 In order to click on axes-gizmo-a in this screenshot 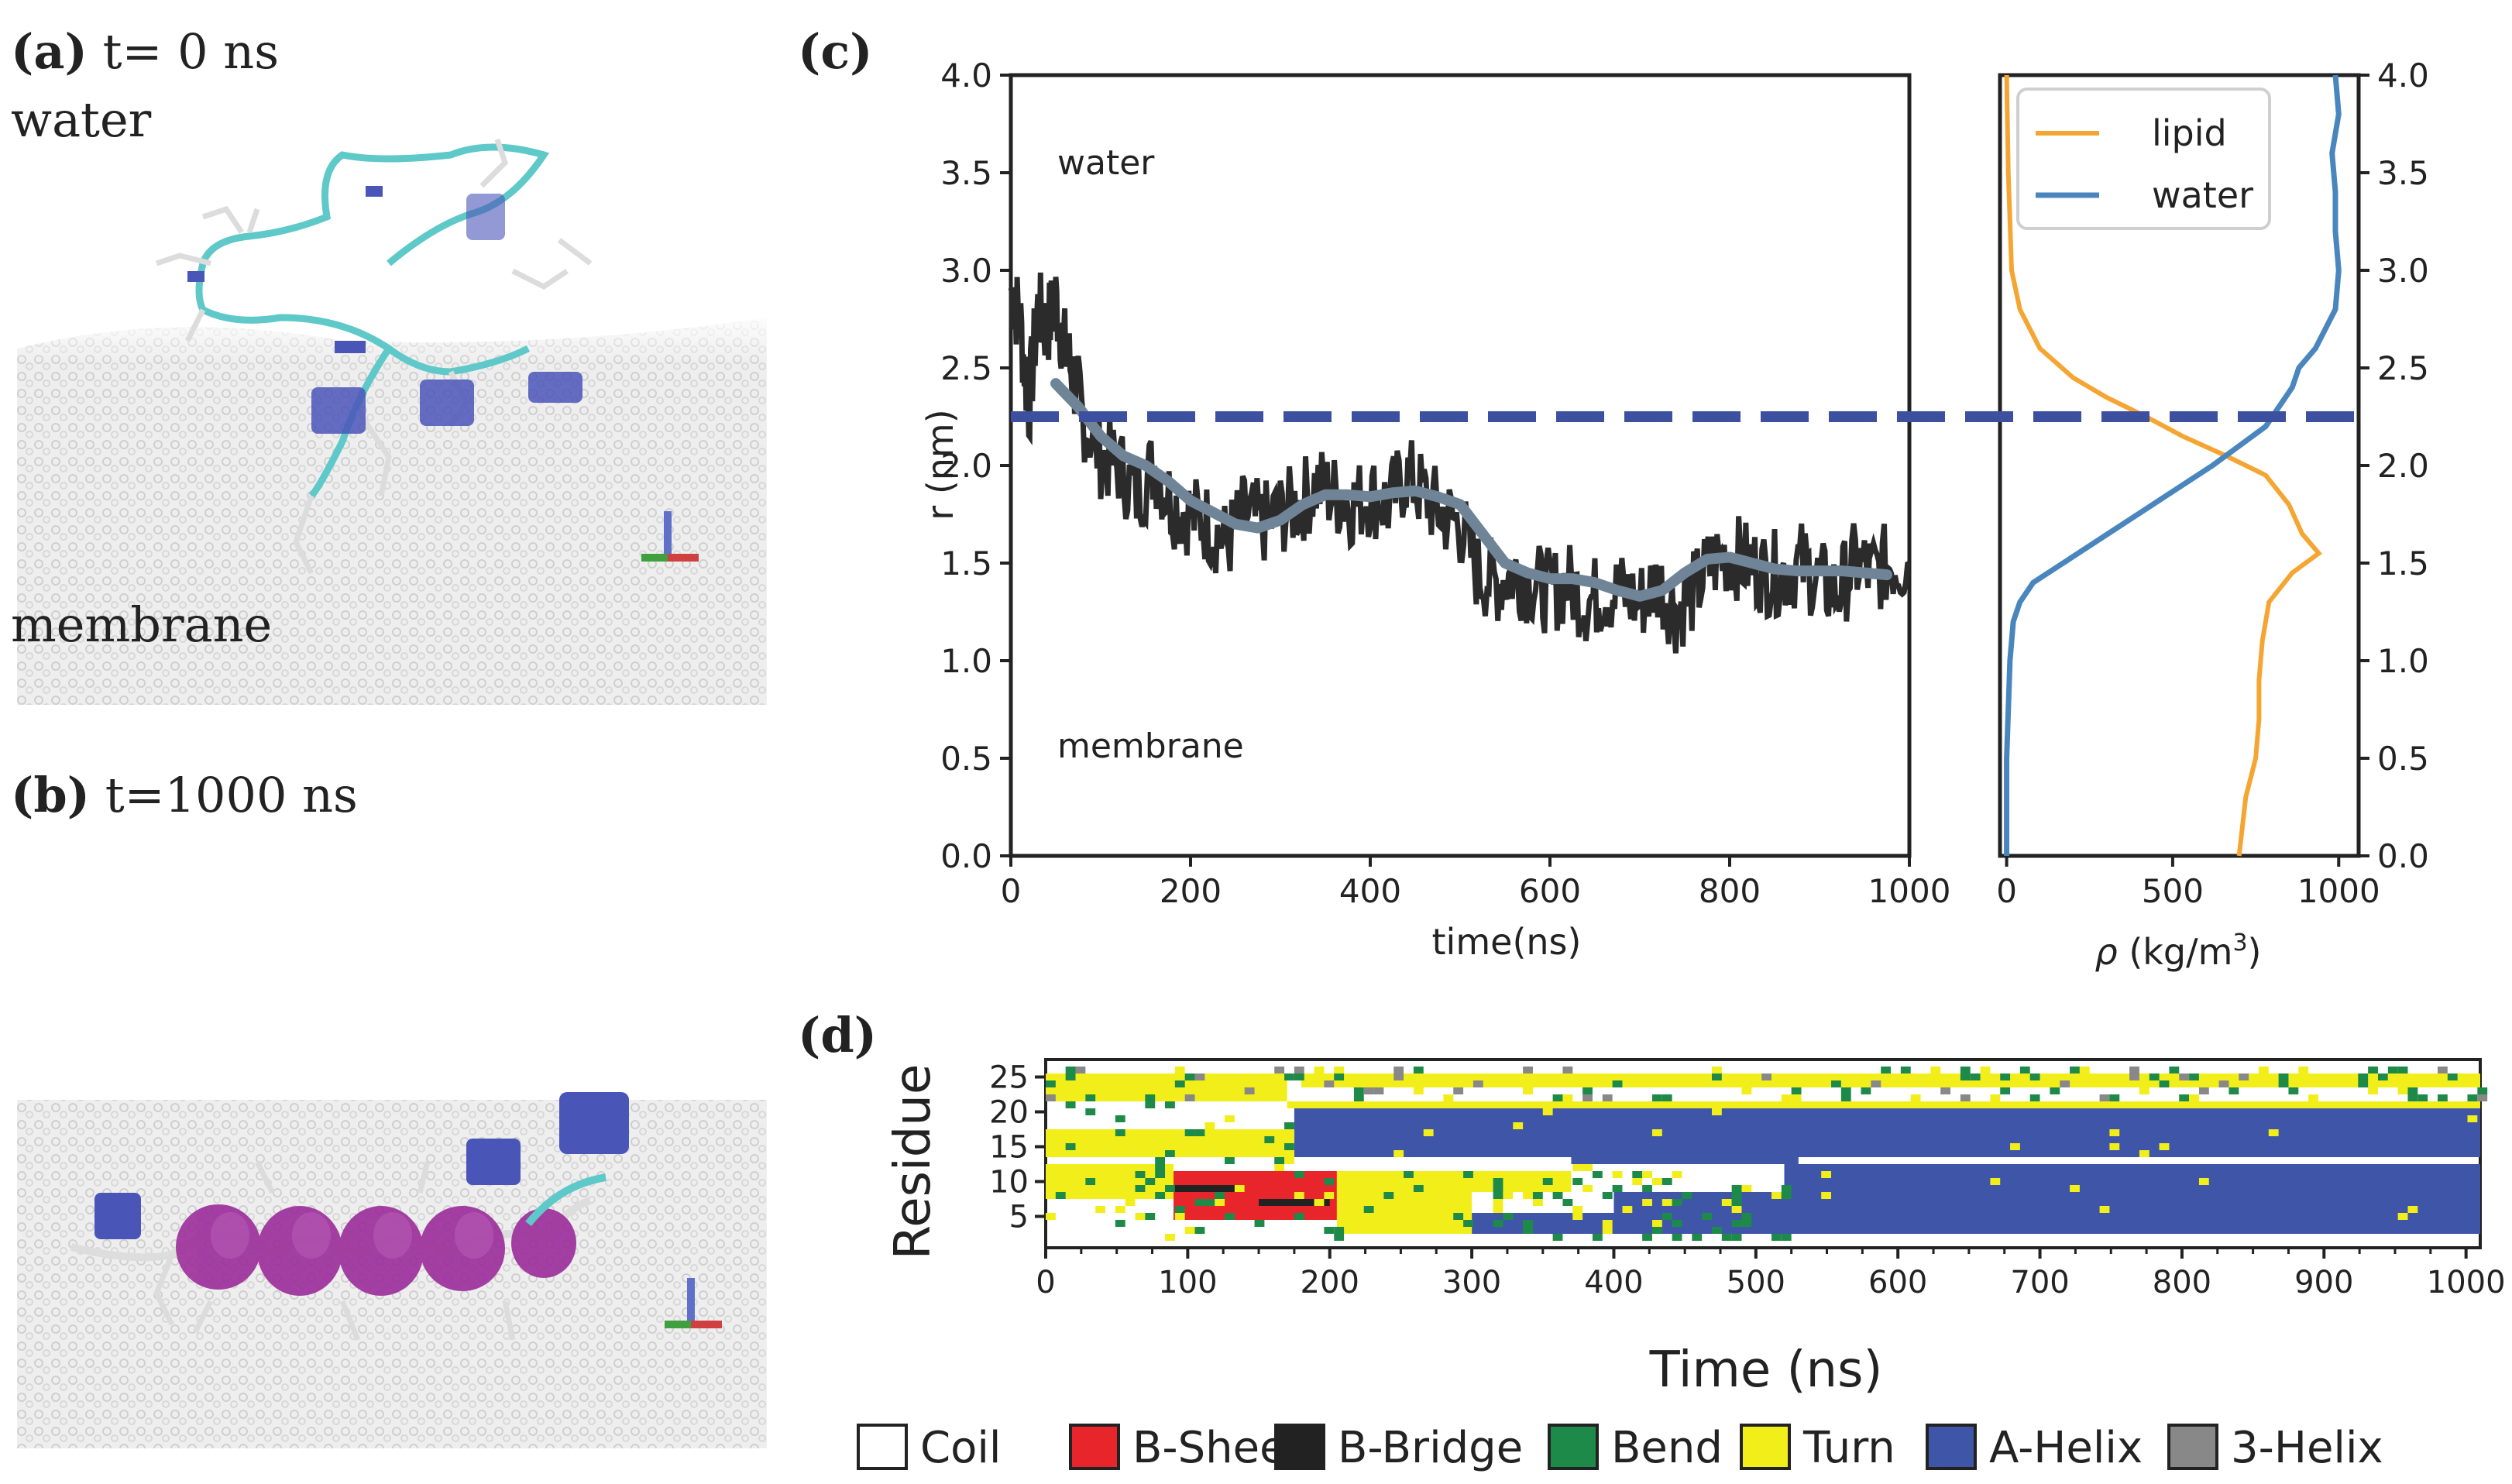, I will do `click(670, 536)`.